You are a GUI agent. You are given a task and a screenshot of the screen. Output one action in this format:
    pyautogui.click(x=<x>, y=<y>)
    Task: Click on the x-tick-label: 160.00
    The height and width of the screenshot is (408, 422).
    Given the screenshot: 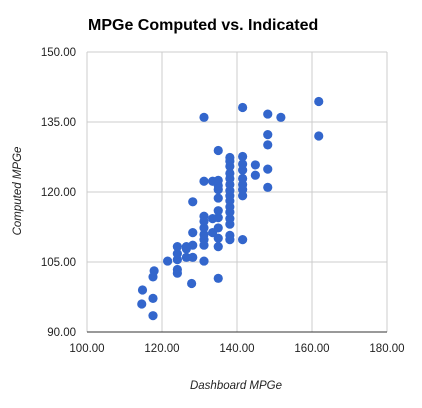 What is the action you would take?
    pyautogui.click(x=311, y=349)
    